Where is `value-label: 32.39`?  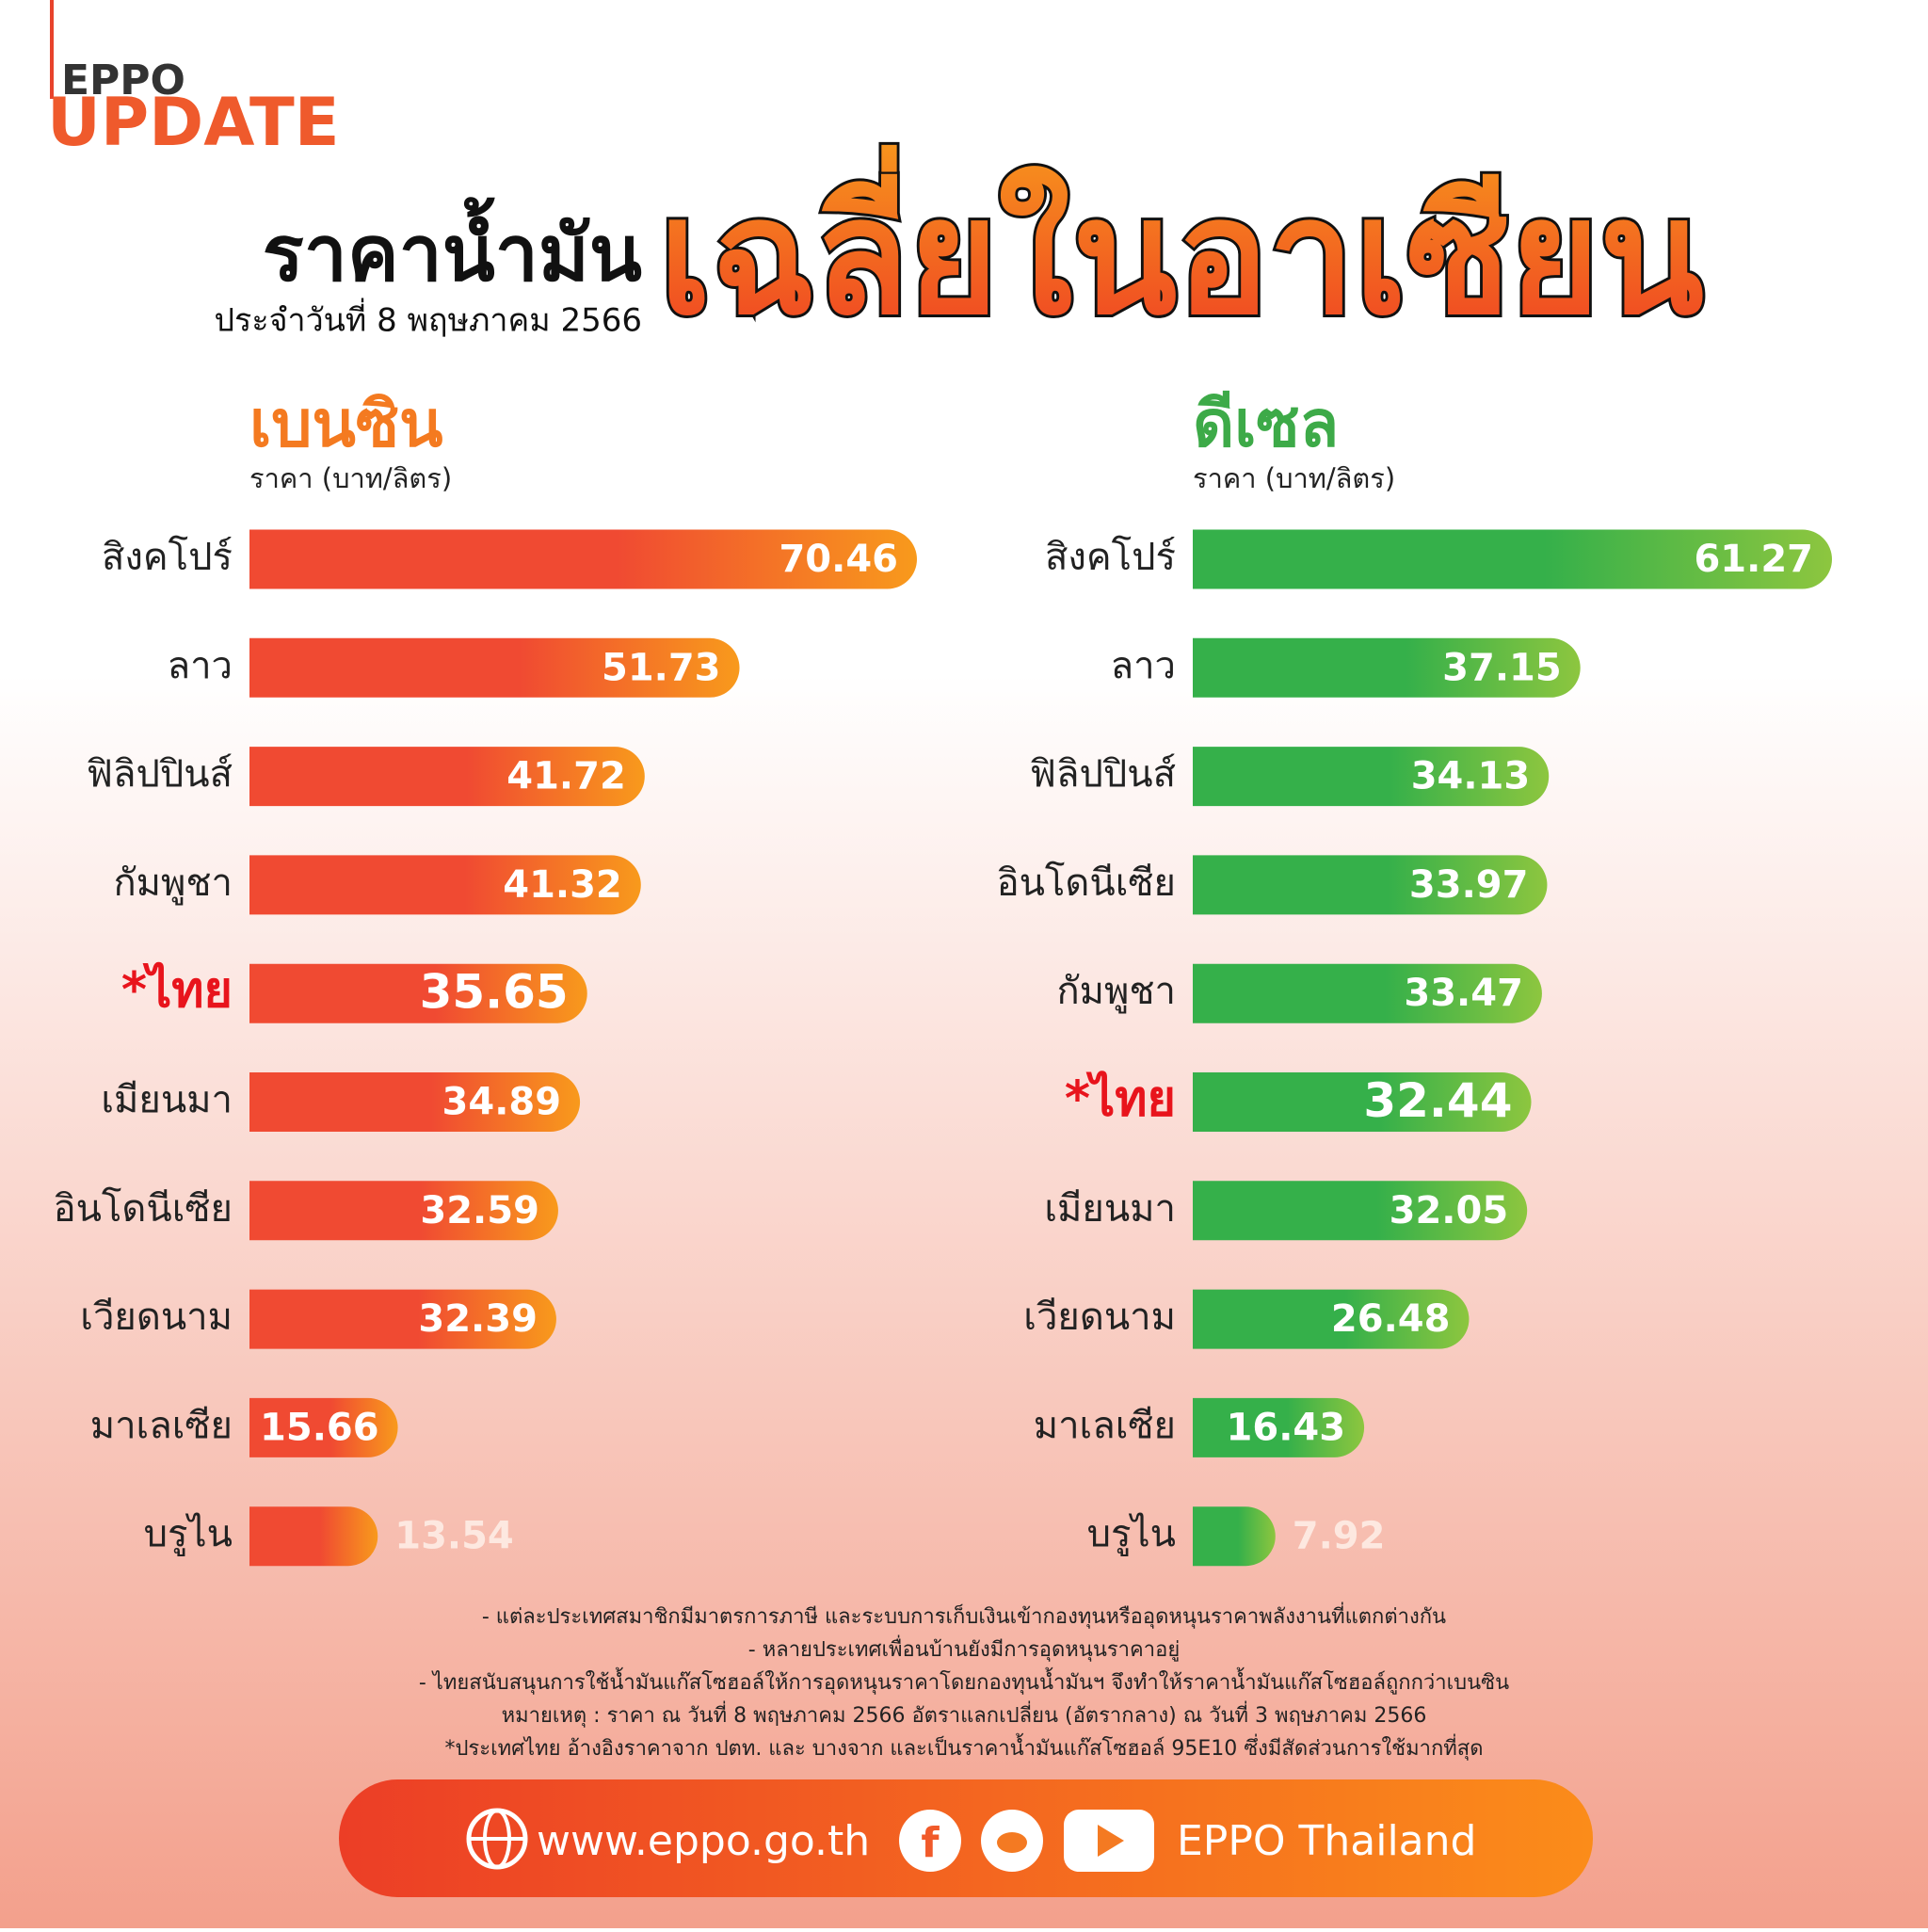
value-label: 32.39 is located at coordinates (478, 1319).